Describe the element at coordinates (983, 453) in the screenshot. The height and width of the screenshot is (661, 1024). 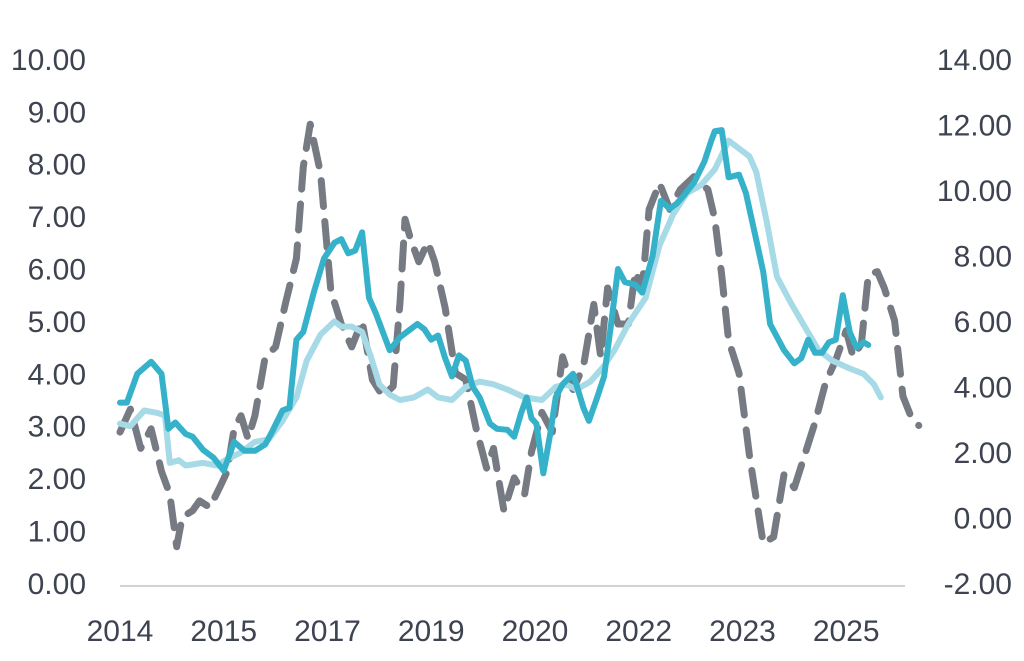
I see `y-right-tick-label: 2.00` at that location.